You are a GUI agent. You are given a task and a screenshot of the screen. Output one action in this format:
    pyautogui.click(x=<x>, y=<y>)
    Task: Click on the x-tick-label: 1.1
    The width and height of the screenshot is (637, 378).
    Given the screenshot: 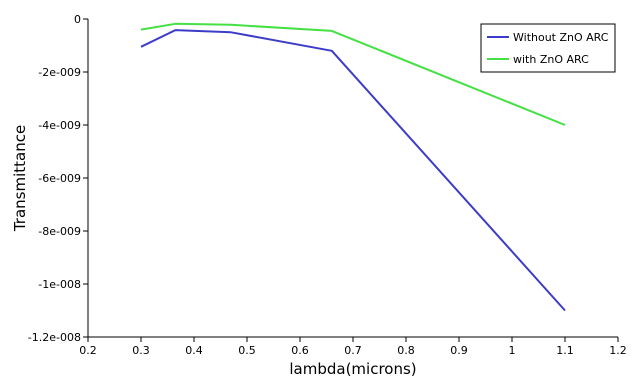 What is the action you would take?
    pyautogui.click(x=565, y=350)
    